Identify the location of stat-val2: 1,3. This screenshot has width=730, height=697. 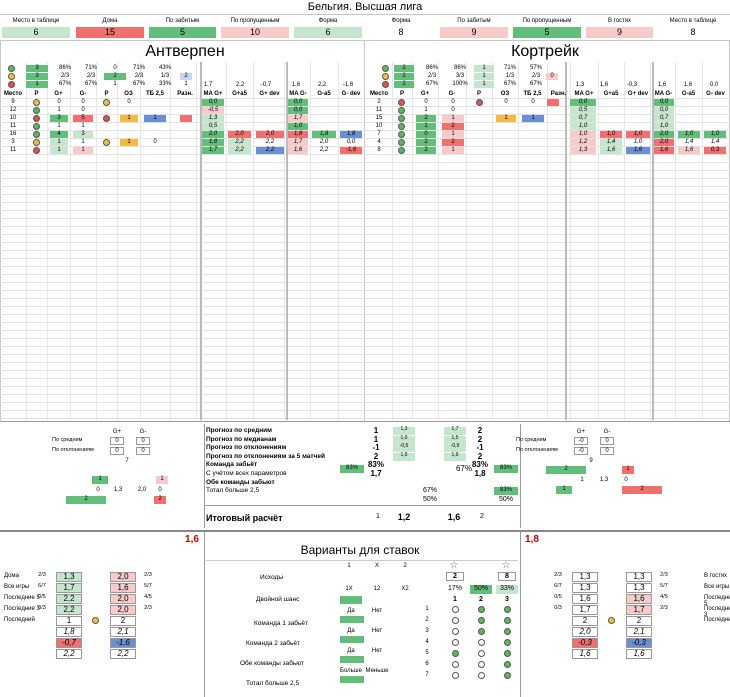
(639, 588).